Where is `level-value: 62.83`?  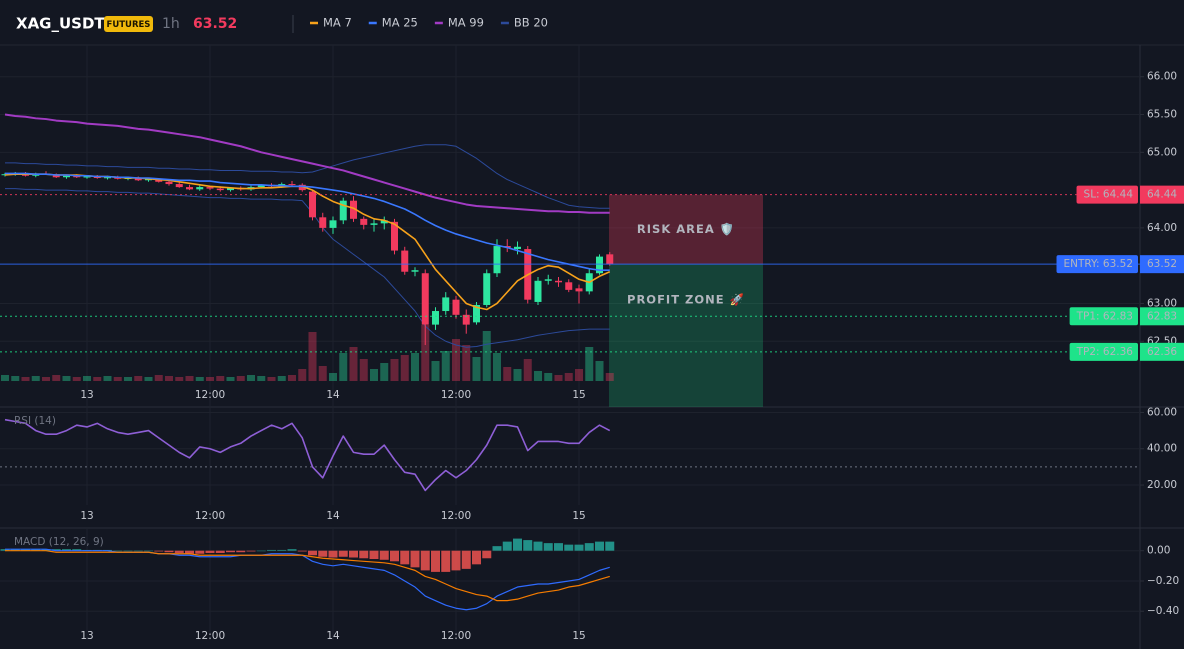 level-value: 62.83 is located at coordinates (1162, 316).